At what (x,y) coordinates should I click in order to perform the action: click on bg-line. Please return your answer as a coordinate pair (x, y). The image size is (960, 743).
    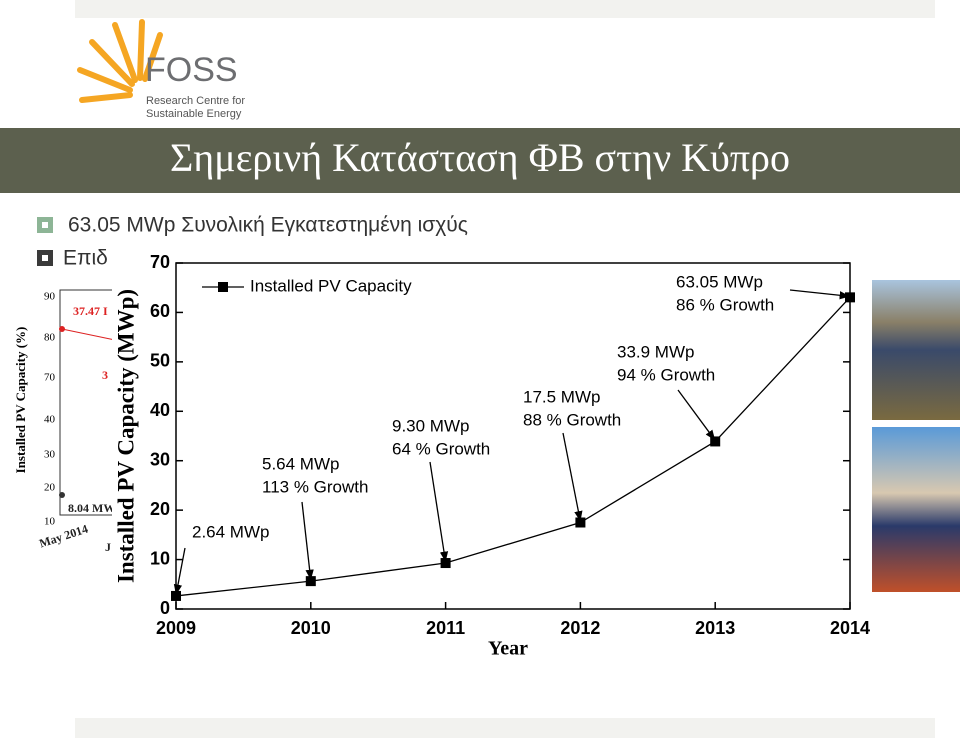
    Looking at the image, I should click on (88, 334).